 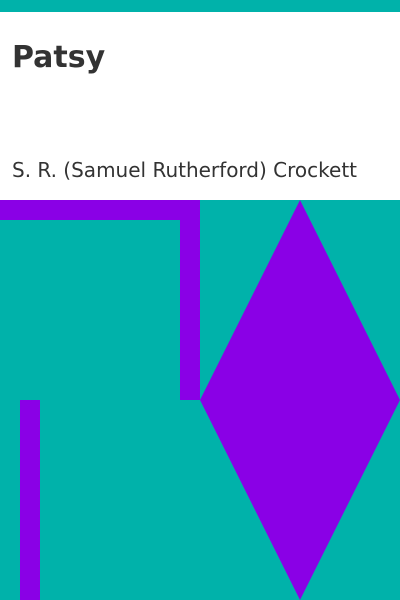 What do you see at coordinates (184, 170) in the screenshot?
I see `book-author: S. R. (Samuel Rutherford) Crockett` at bounding box center [184, 170].